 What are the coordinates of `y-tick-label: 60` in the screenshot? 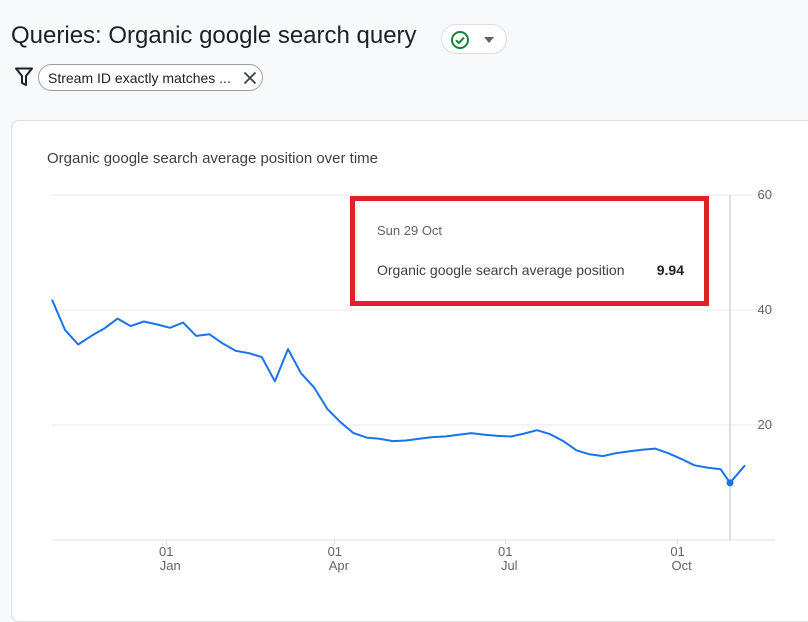 It's located at (765, 194).